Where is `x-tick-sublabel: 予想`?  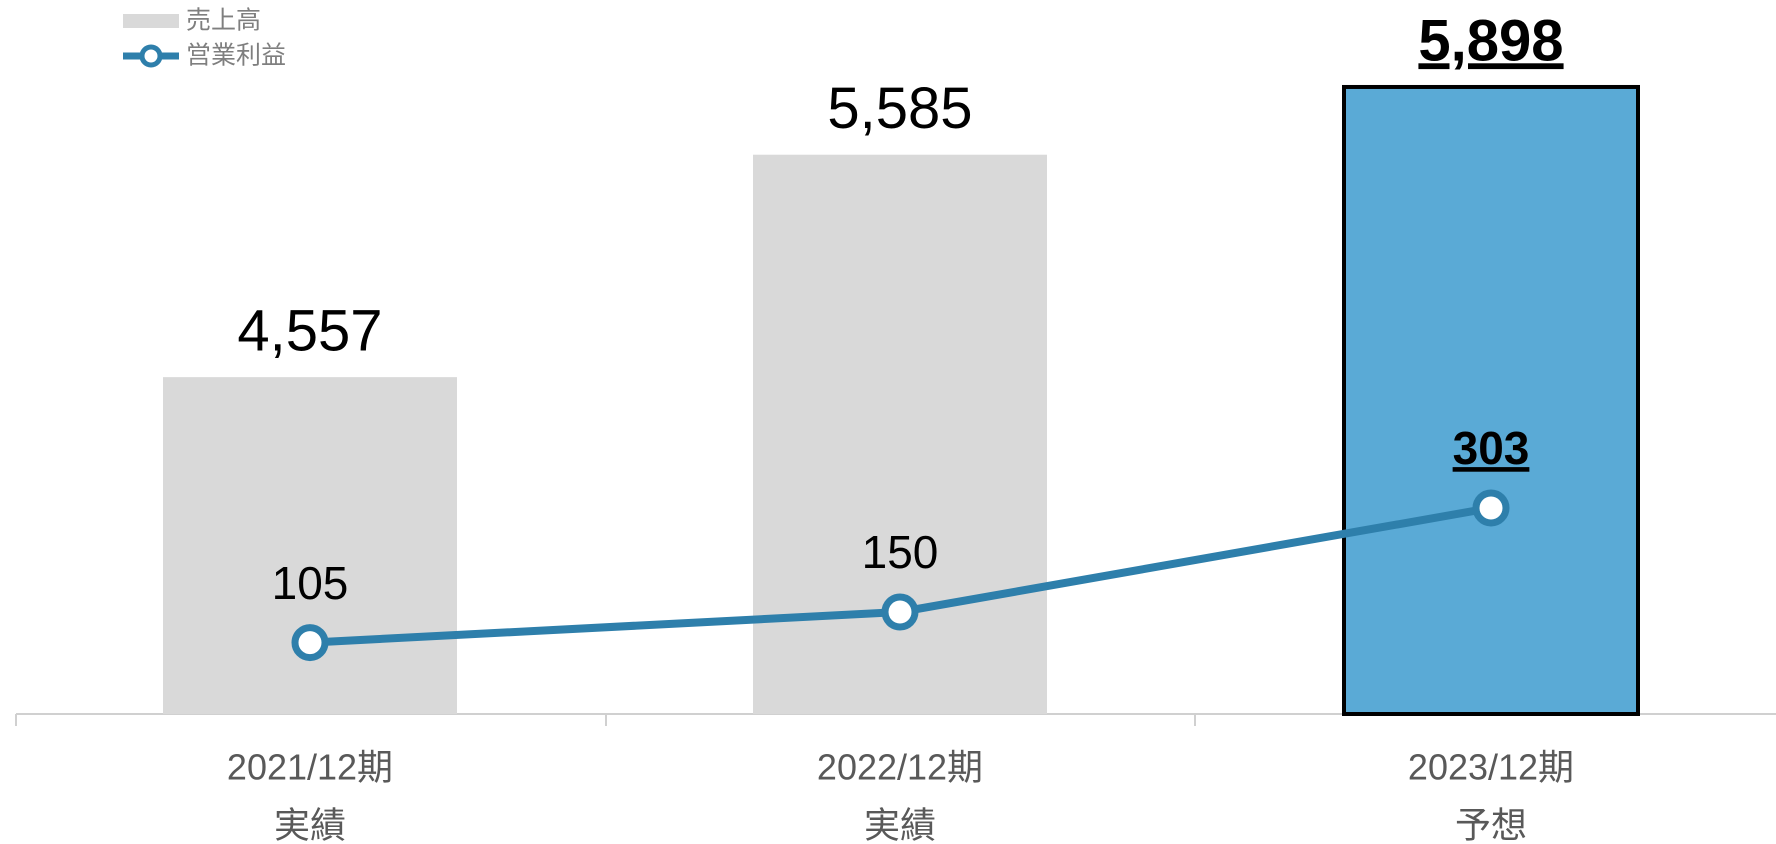 x-tick-sublabel: 予想 is located at coordinates (1491, 824).